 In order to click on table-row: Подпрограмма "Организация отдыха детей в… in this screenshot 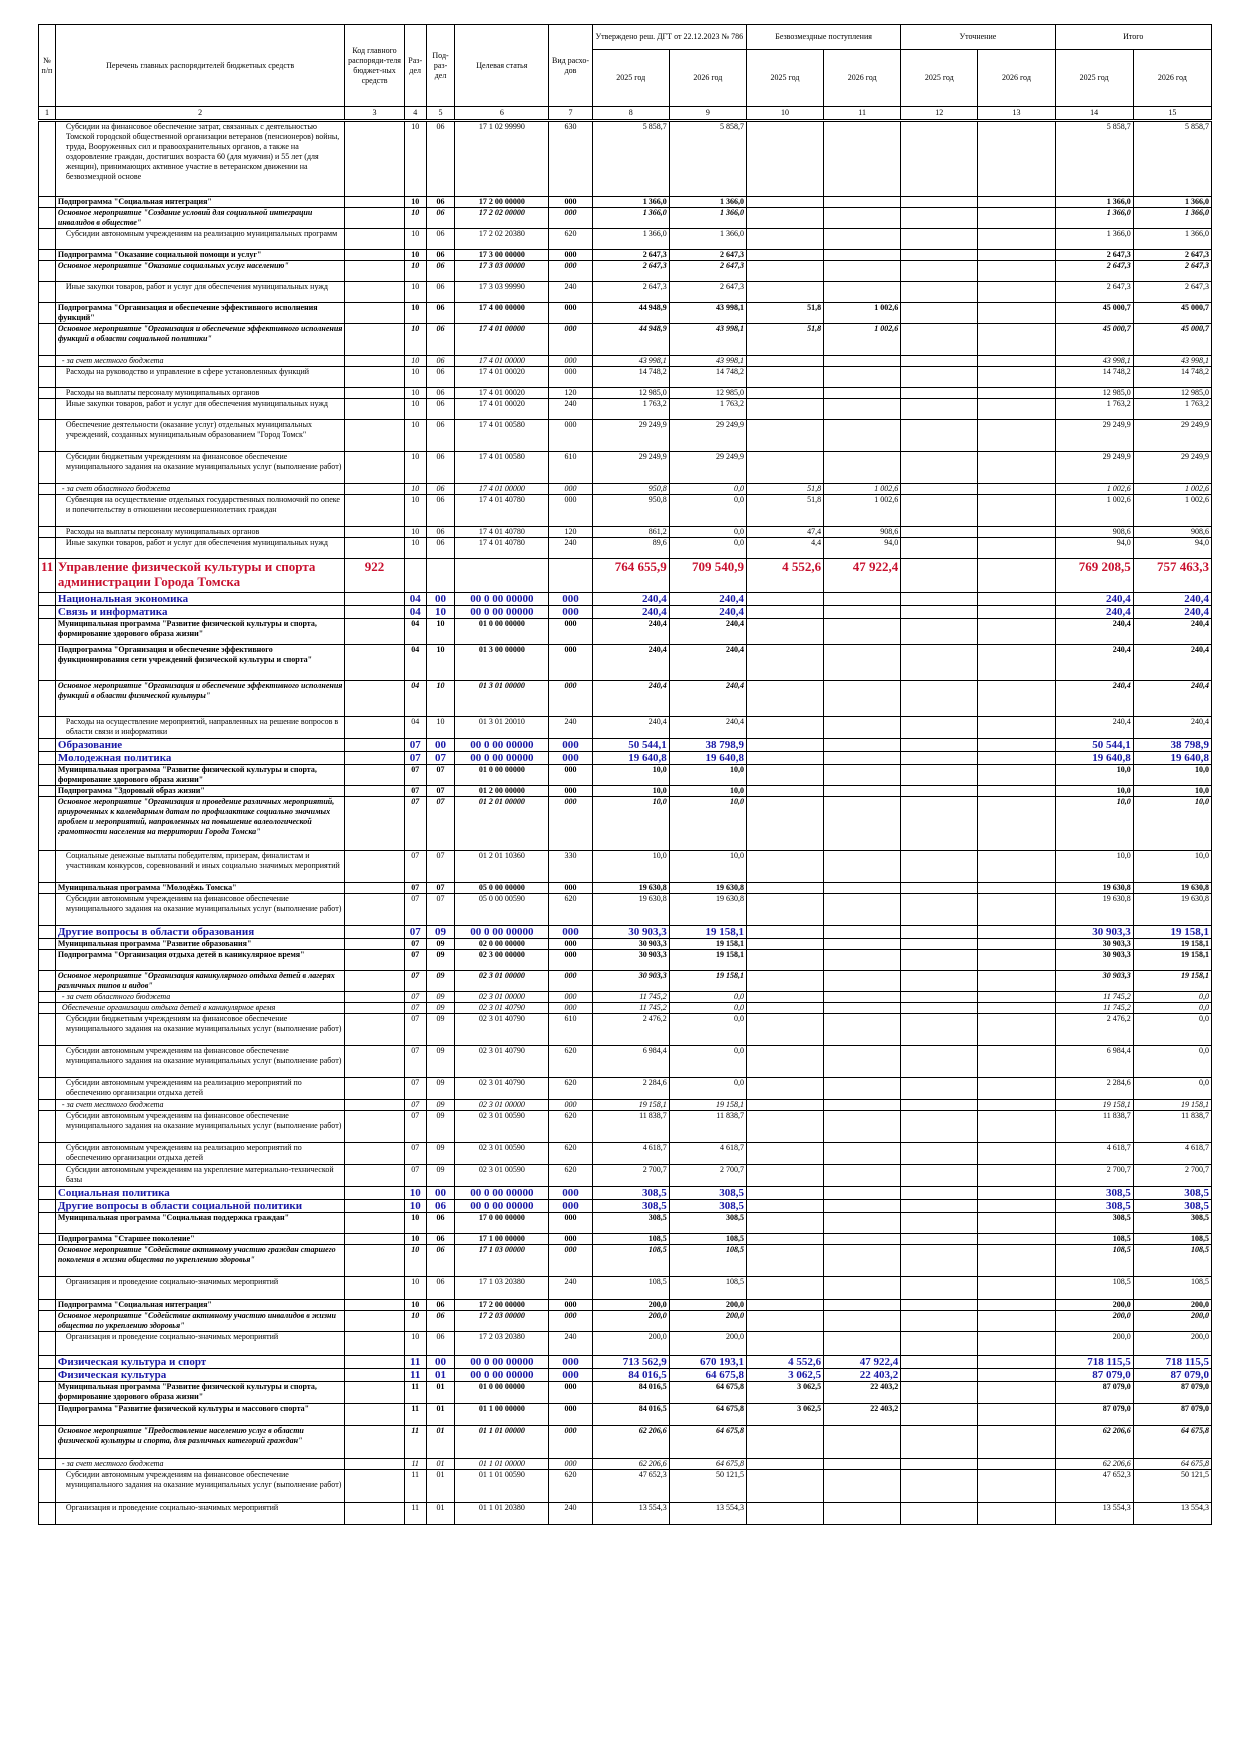, I will do `click(625, 960)`.